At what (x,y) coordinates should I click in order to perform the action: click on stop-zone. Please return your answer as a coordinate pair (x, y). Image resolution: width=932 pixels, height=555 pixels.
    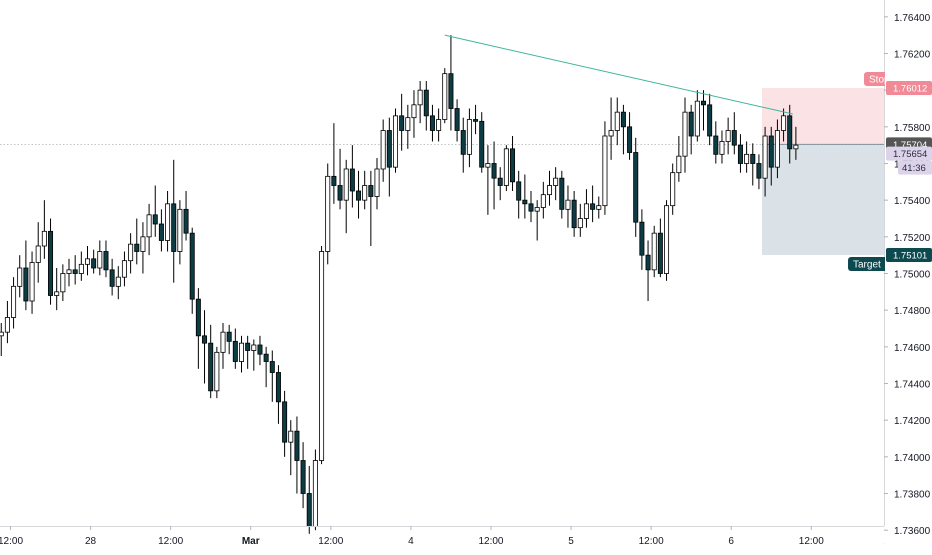
    Looking at the image, I should click on (823, 116).